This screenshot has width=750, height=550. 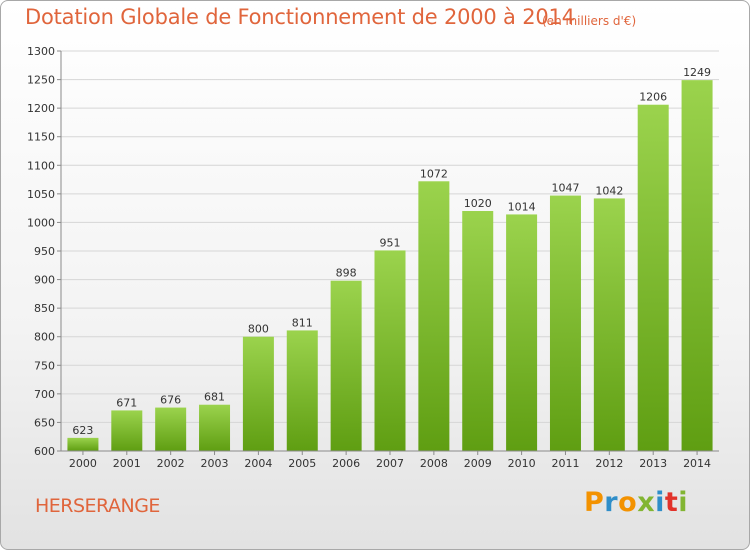 What do you see at coordinates (41, 80) in the screenshot?
I see `y-tick-label: 1250` at bounding box center [41, 80].